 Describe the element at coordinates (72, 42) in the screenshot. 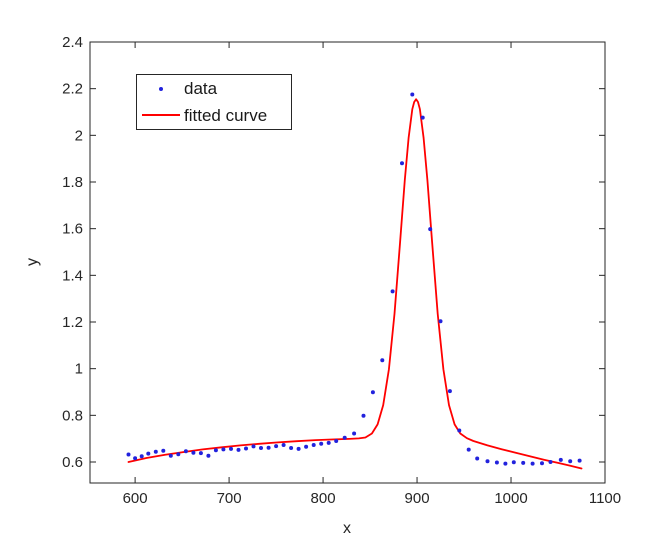

I see `y-tick-label: 2.4` at that location.